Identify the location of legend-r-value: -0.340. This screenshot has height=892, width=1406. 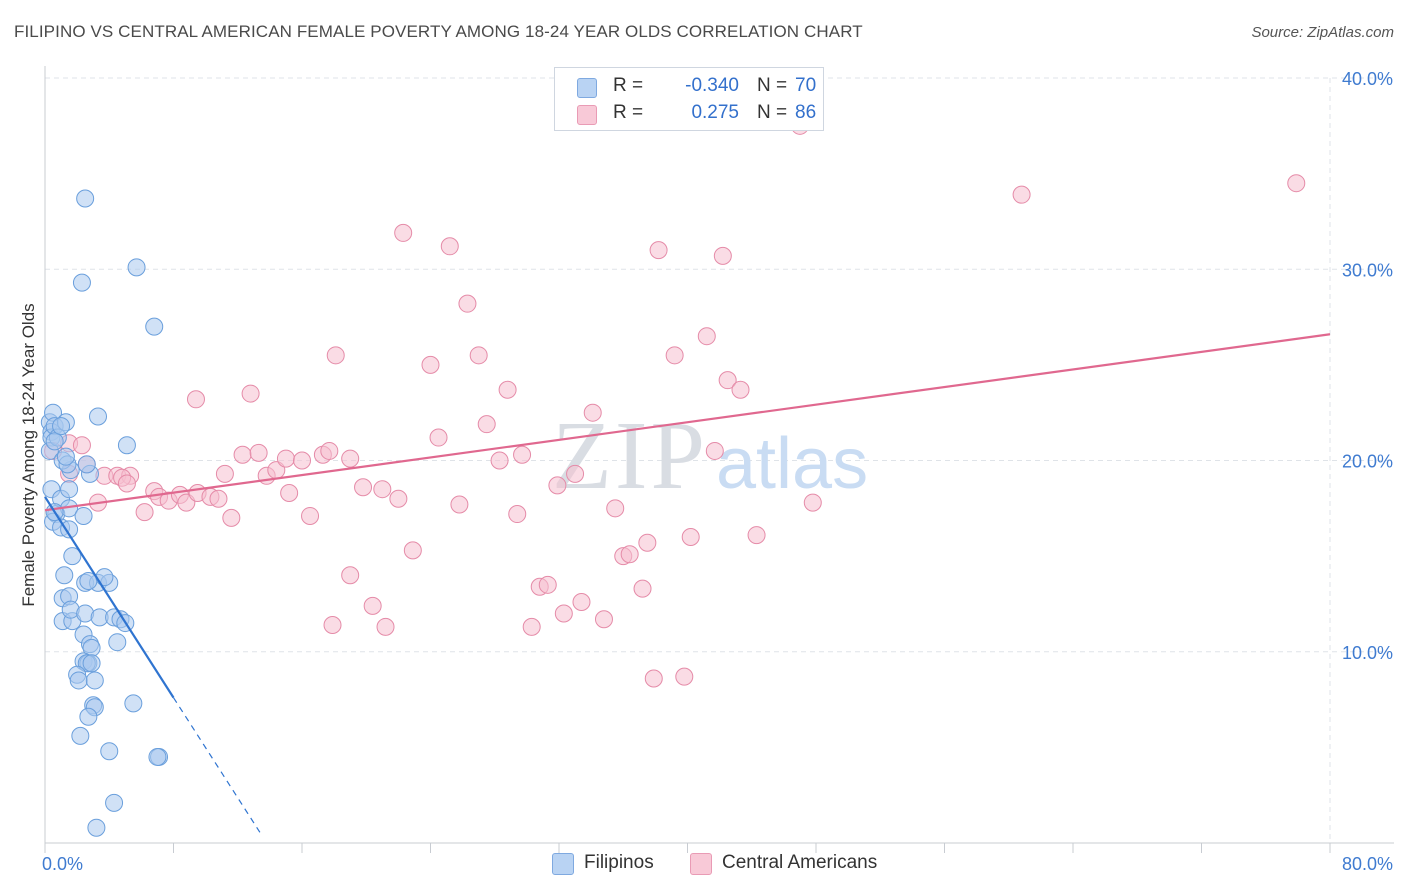
(712, 85).